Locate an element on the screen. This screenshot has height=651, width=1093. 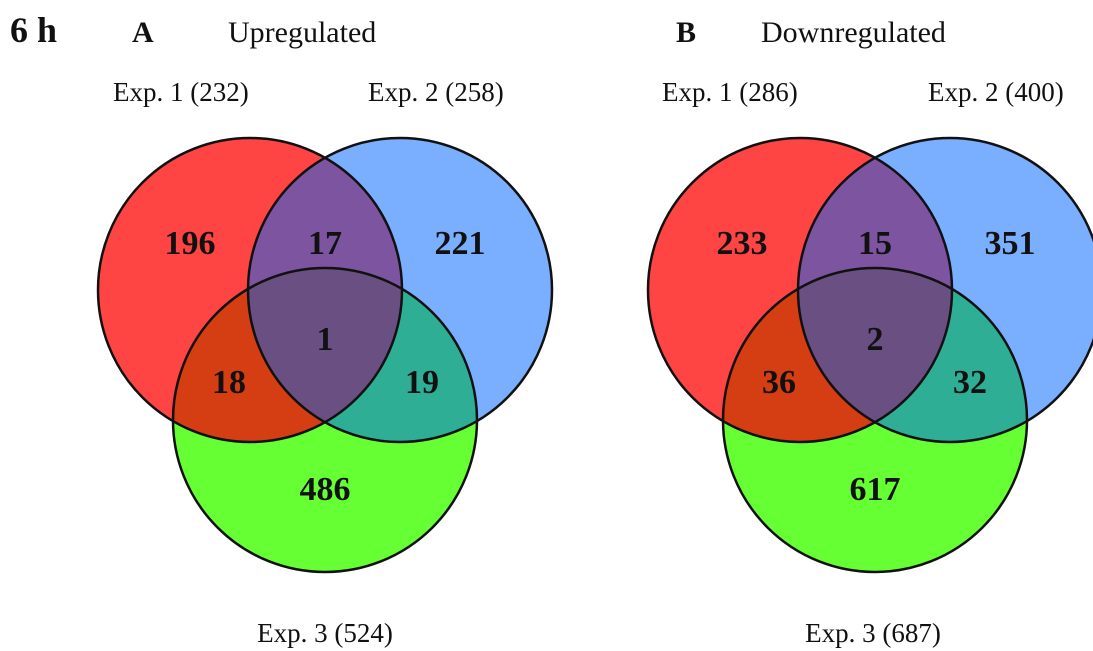
set-label-exp1: Exp. 1 (286) is located at coordinates (730, 92).